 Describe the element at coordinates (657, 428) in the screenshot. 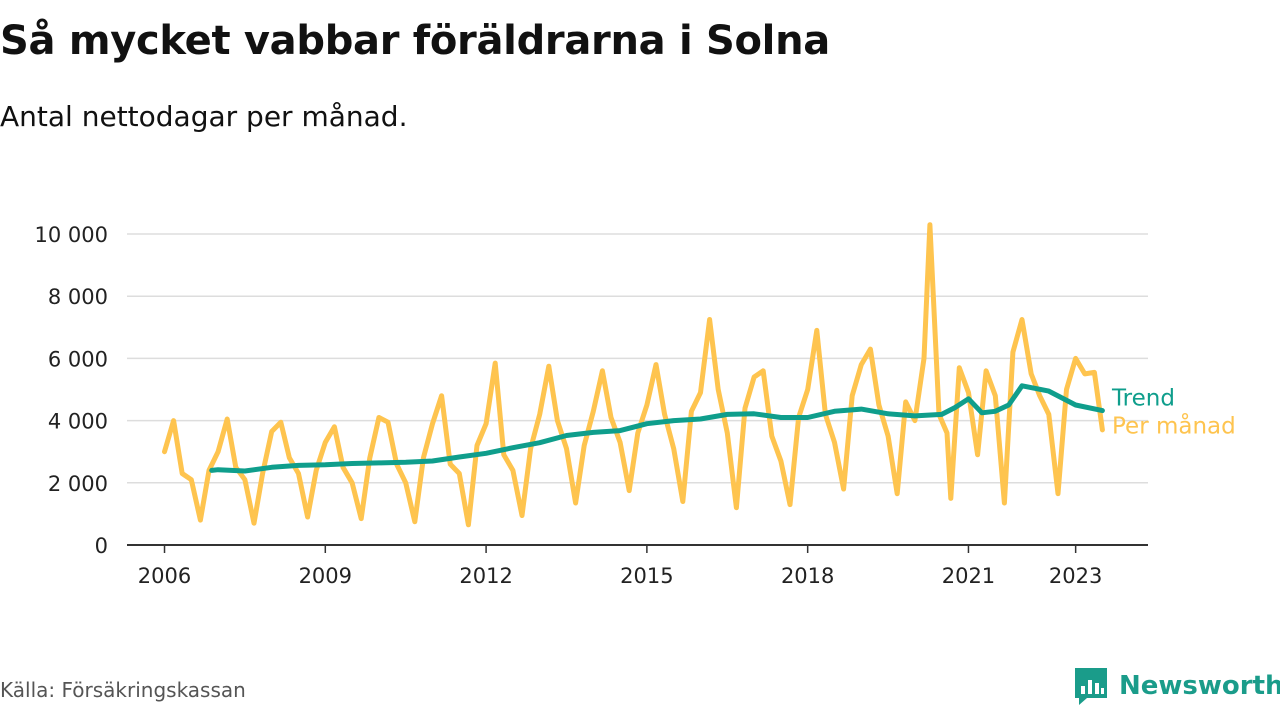

I see `trend-line` at that location.